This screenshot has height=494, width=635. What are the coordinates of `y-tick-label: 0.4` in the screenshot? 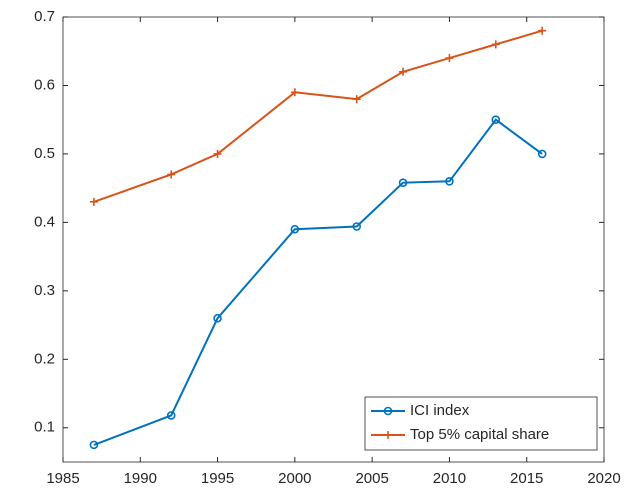 It's located at (44, 221).